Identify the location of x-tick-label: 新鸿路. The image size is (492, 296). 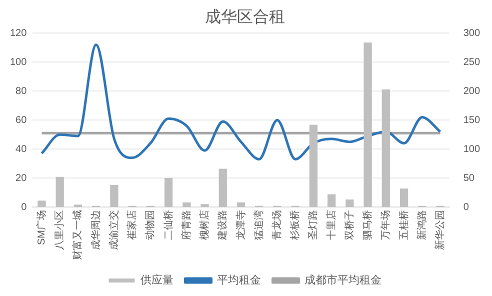
(422, 225).